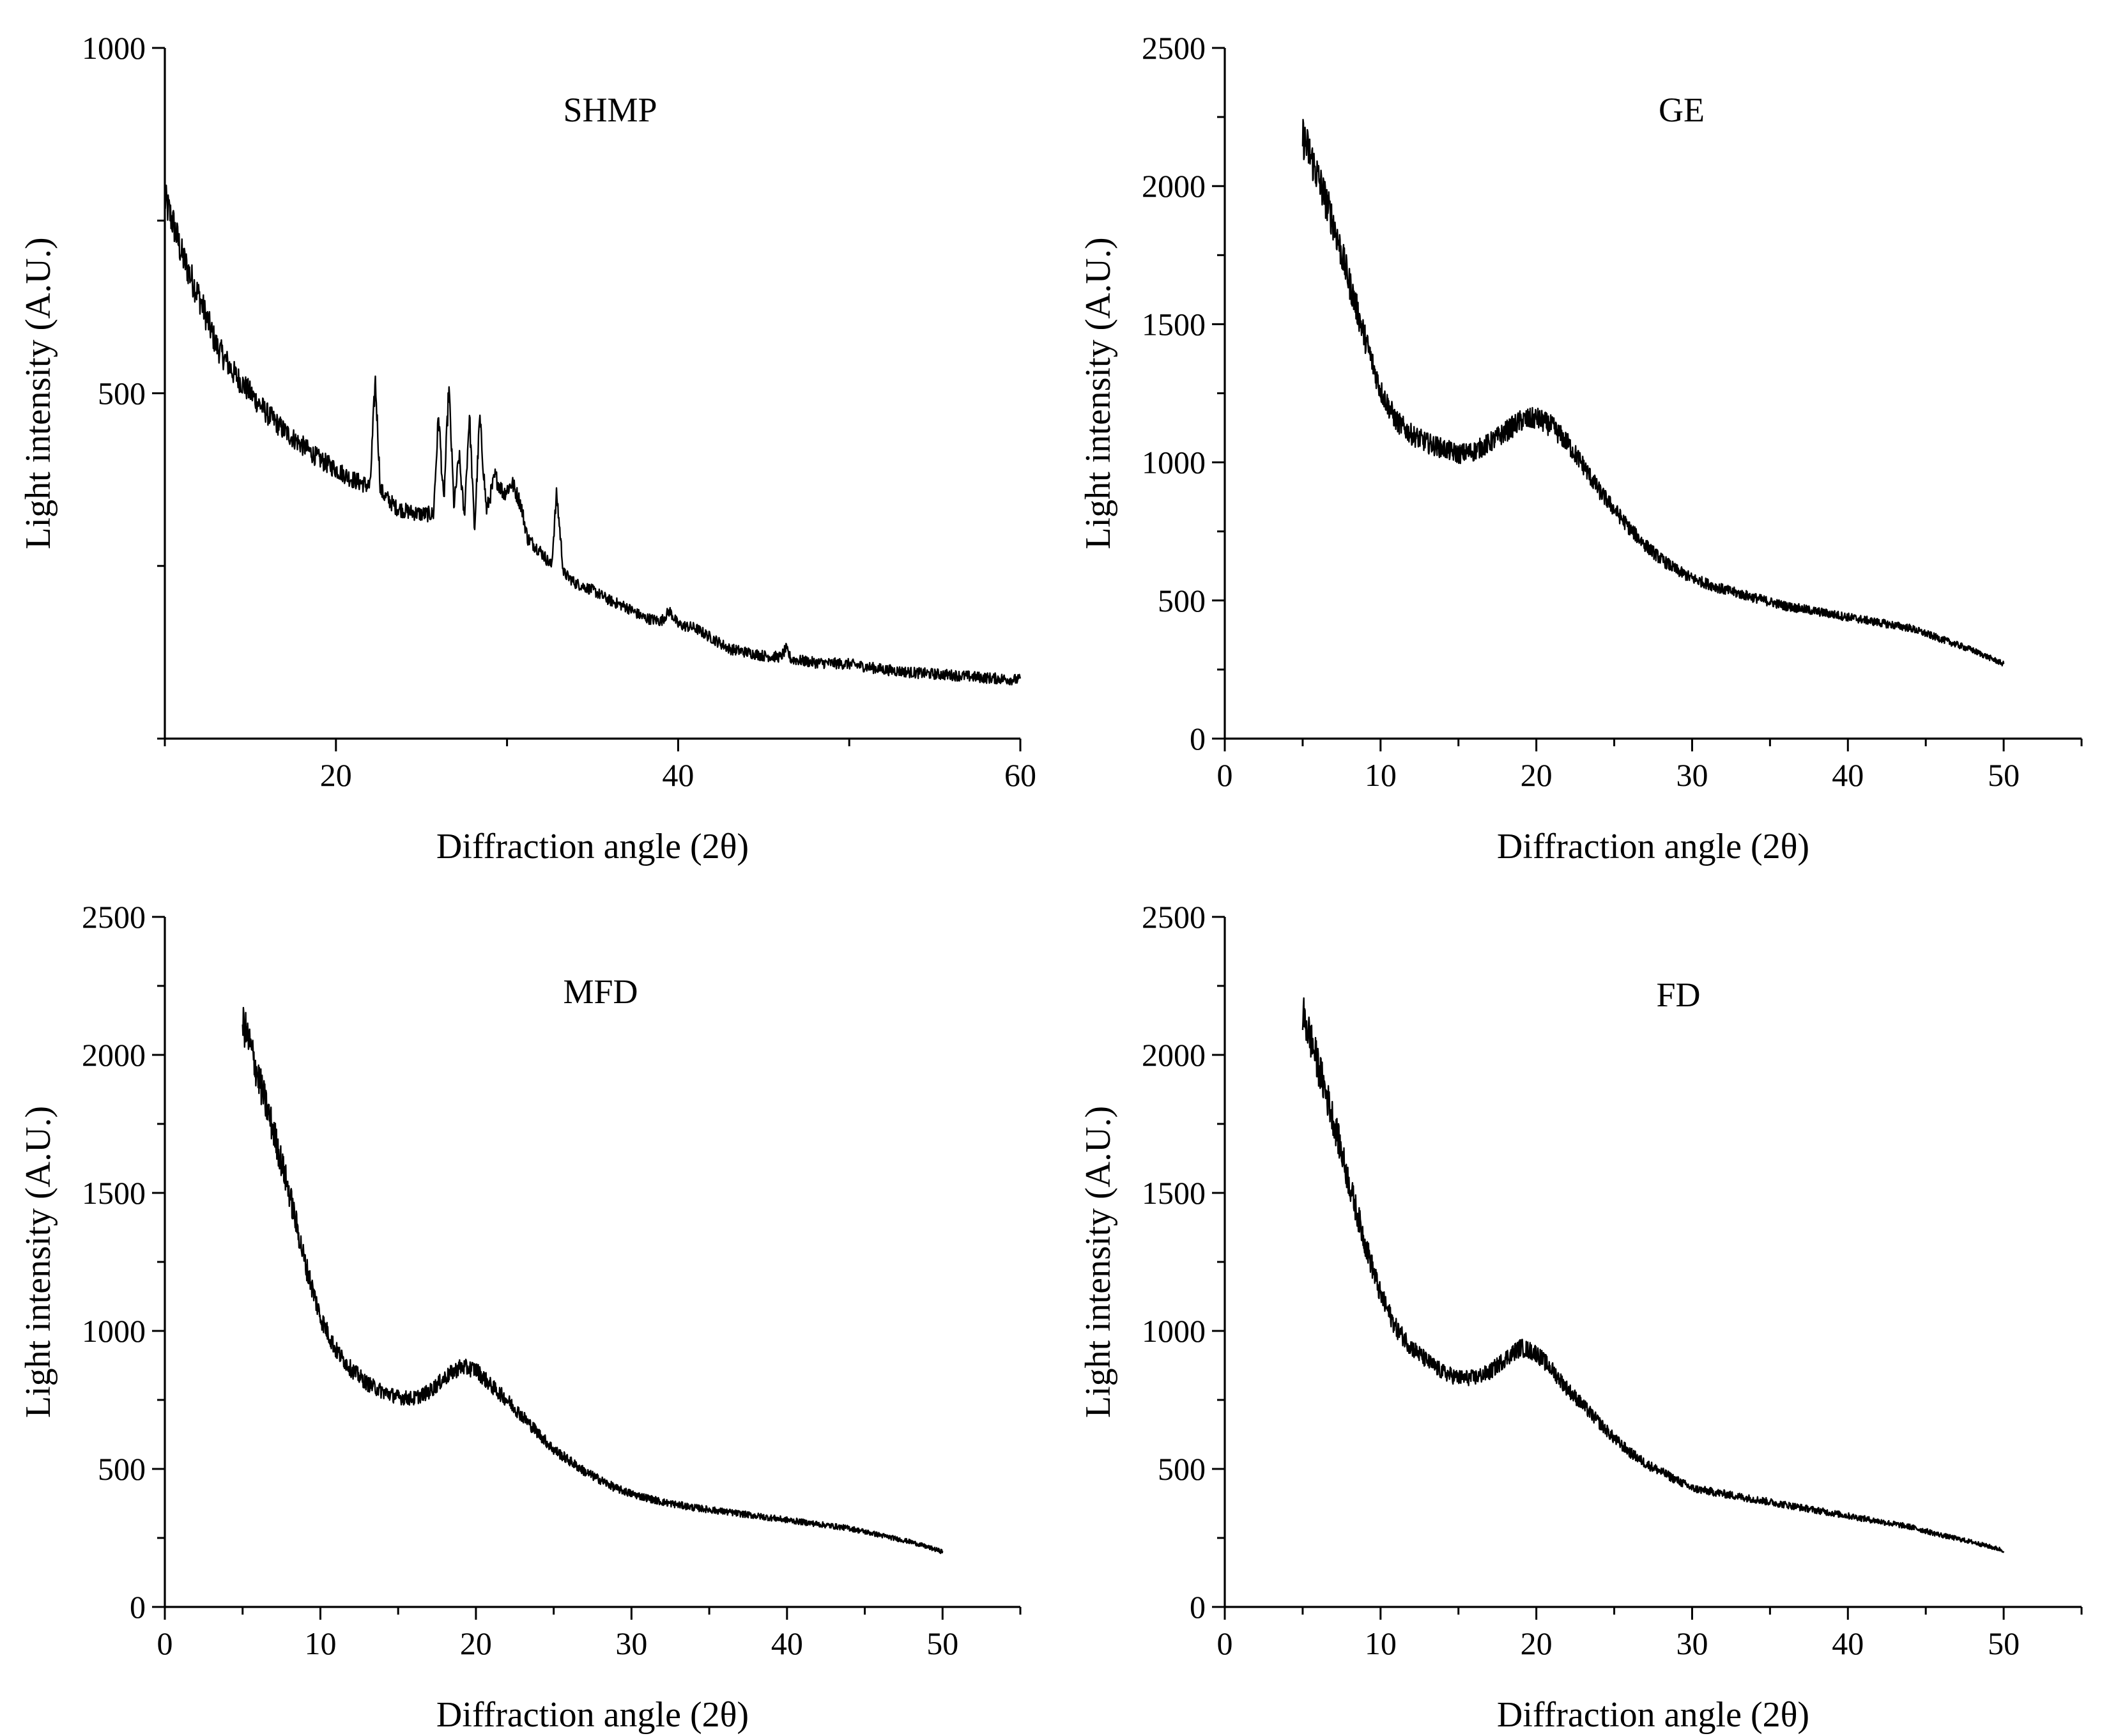 Image resolution: width=2102 pixels, height=1736 pixels. Describe the element at coordinates (38, 1262) in the screenshot. I see `bottom-left-y-axis-title: Light intensity (A.U.)` at that location.